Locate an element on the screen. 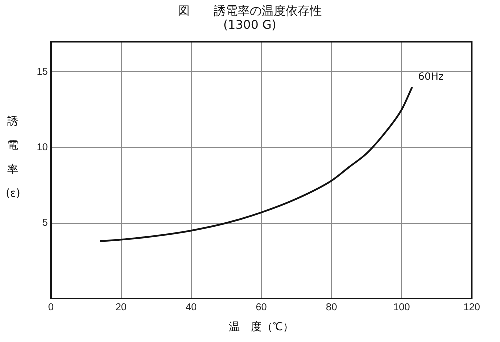  x-axis-title: 温 度（℃） is located at coordinates (261, 327).